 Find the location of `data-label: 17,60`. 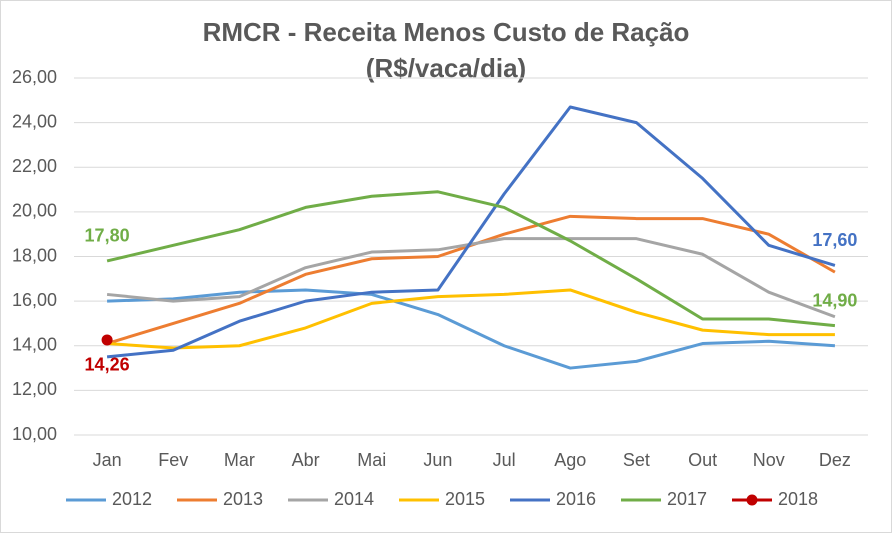

data-label: 17,60 is located at coordinates (834, 240).